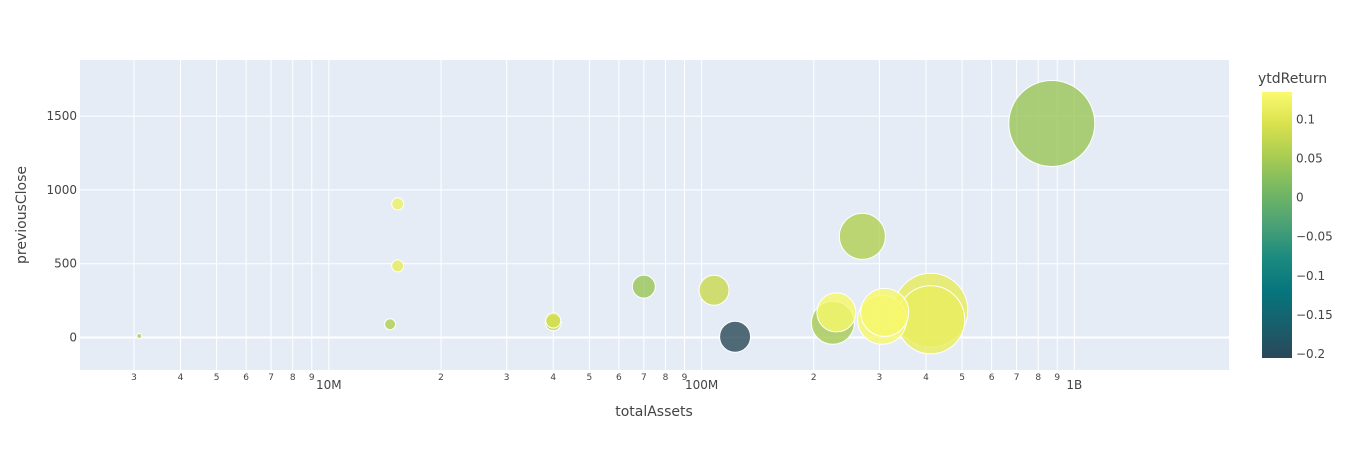 The image size is (1352, 450). What do you see at coordinates (701, 385) in the screenshot?
I see `x-major-tick-label: 100M` at bounding box center [701, 385].